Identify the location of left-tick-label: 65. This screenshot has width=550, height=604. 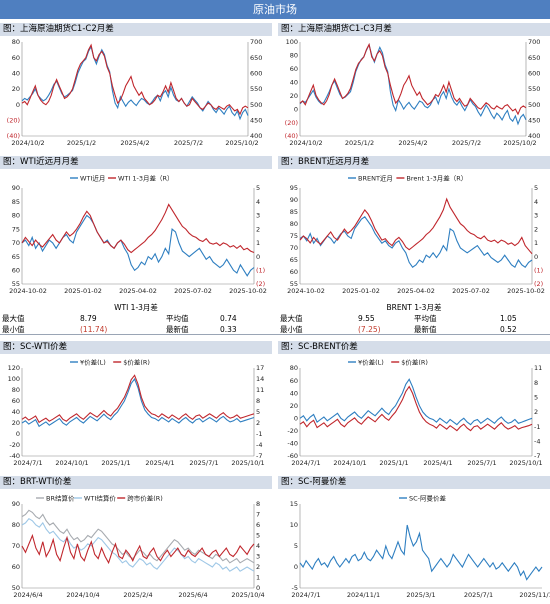
(294, 260).